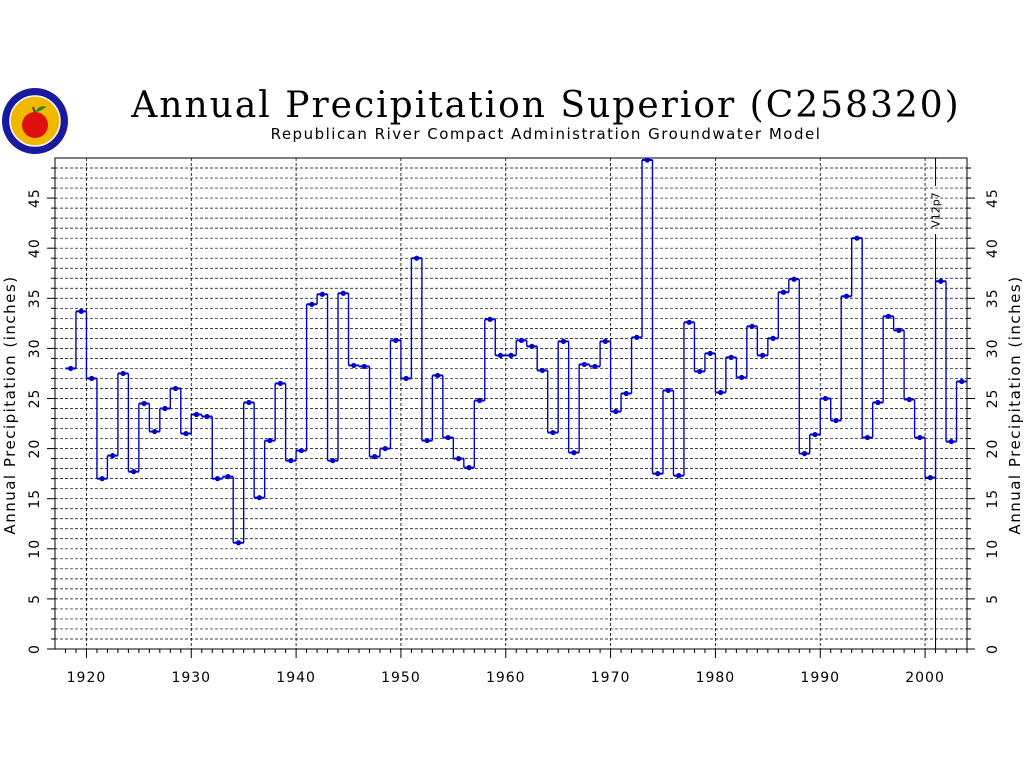  I want to click on y-tick-label: 10, so click(993, 549).